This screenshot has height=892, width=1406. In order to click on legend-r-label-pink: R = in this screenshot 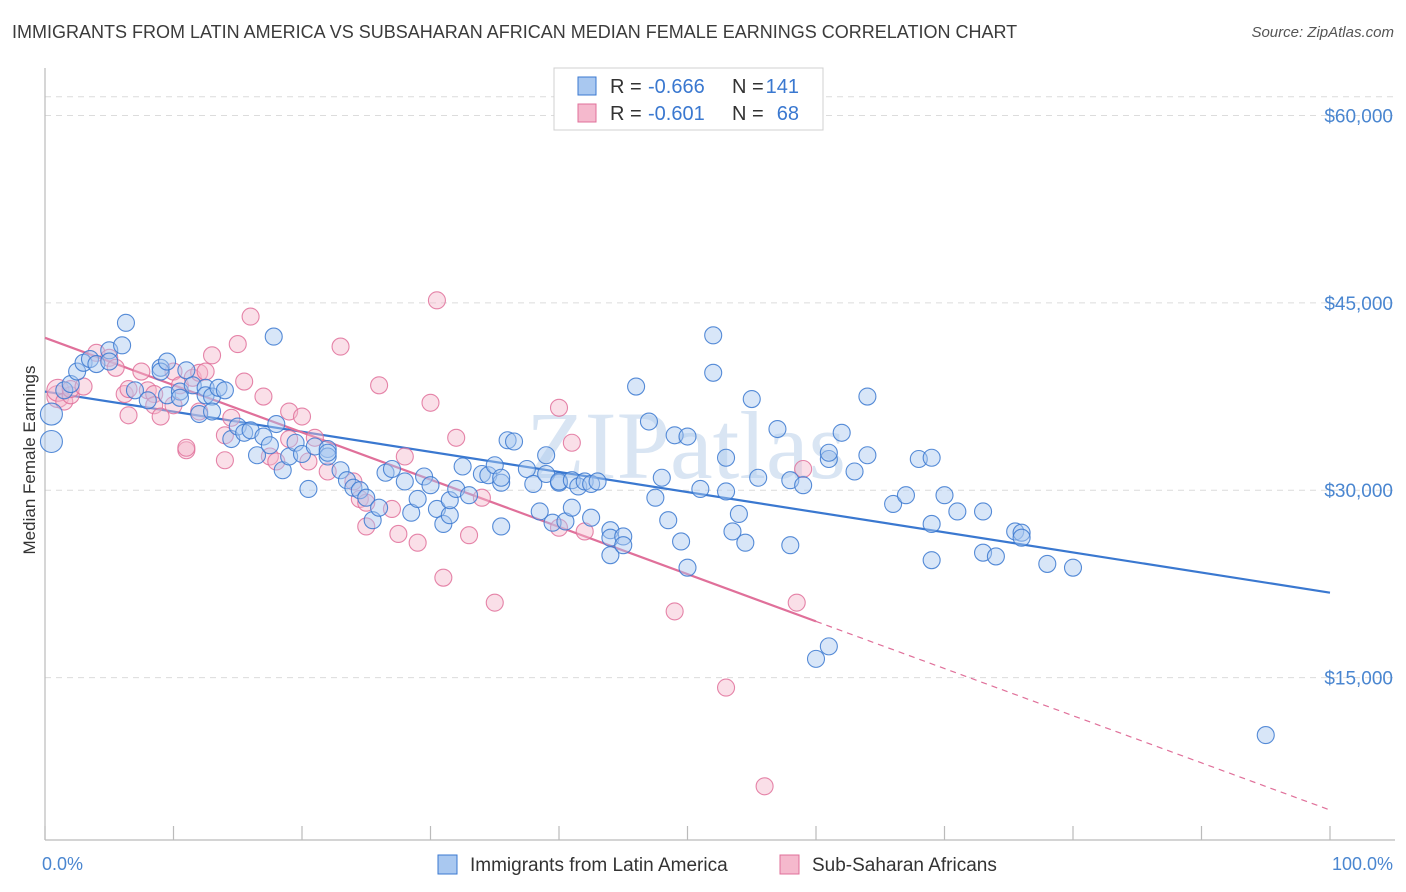, I will do `click(626, 114)`.